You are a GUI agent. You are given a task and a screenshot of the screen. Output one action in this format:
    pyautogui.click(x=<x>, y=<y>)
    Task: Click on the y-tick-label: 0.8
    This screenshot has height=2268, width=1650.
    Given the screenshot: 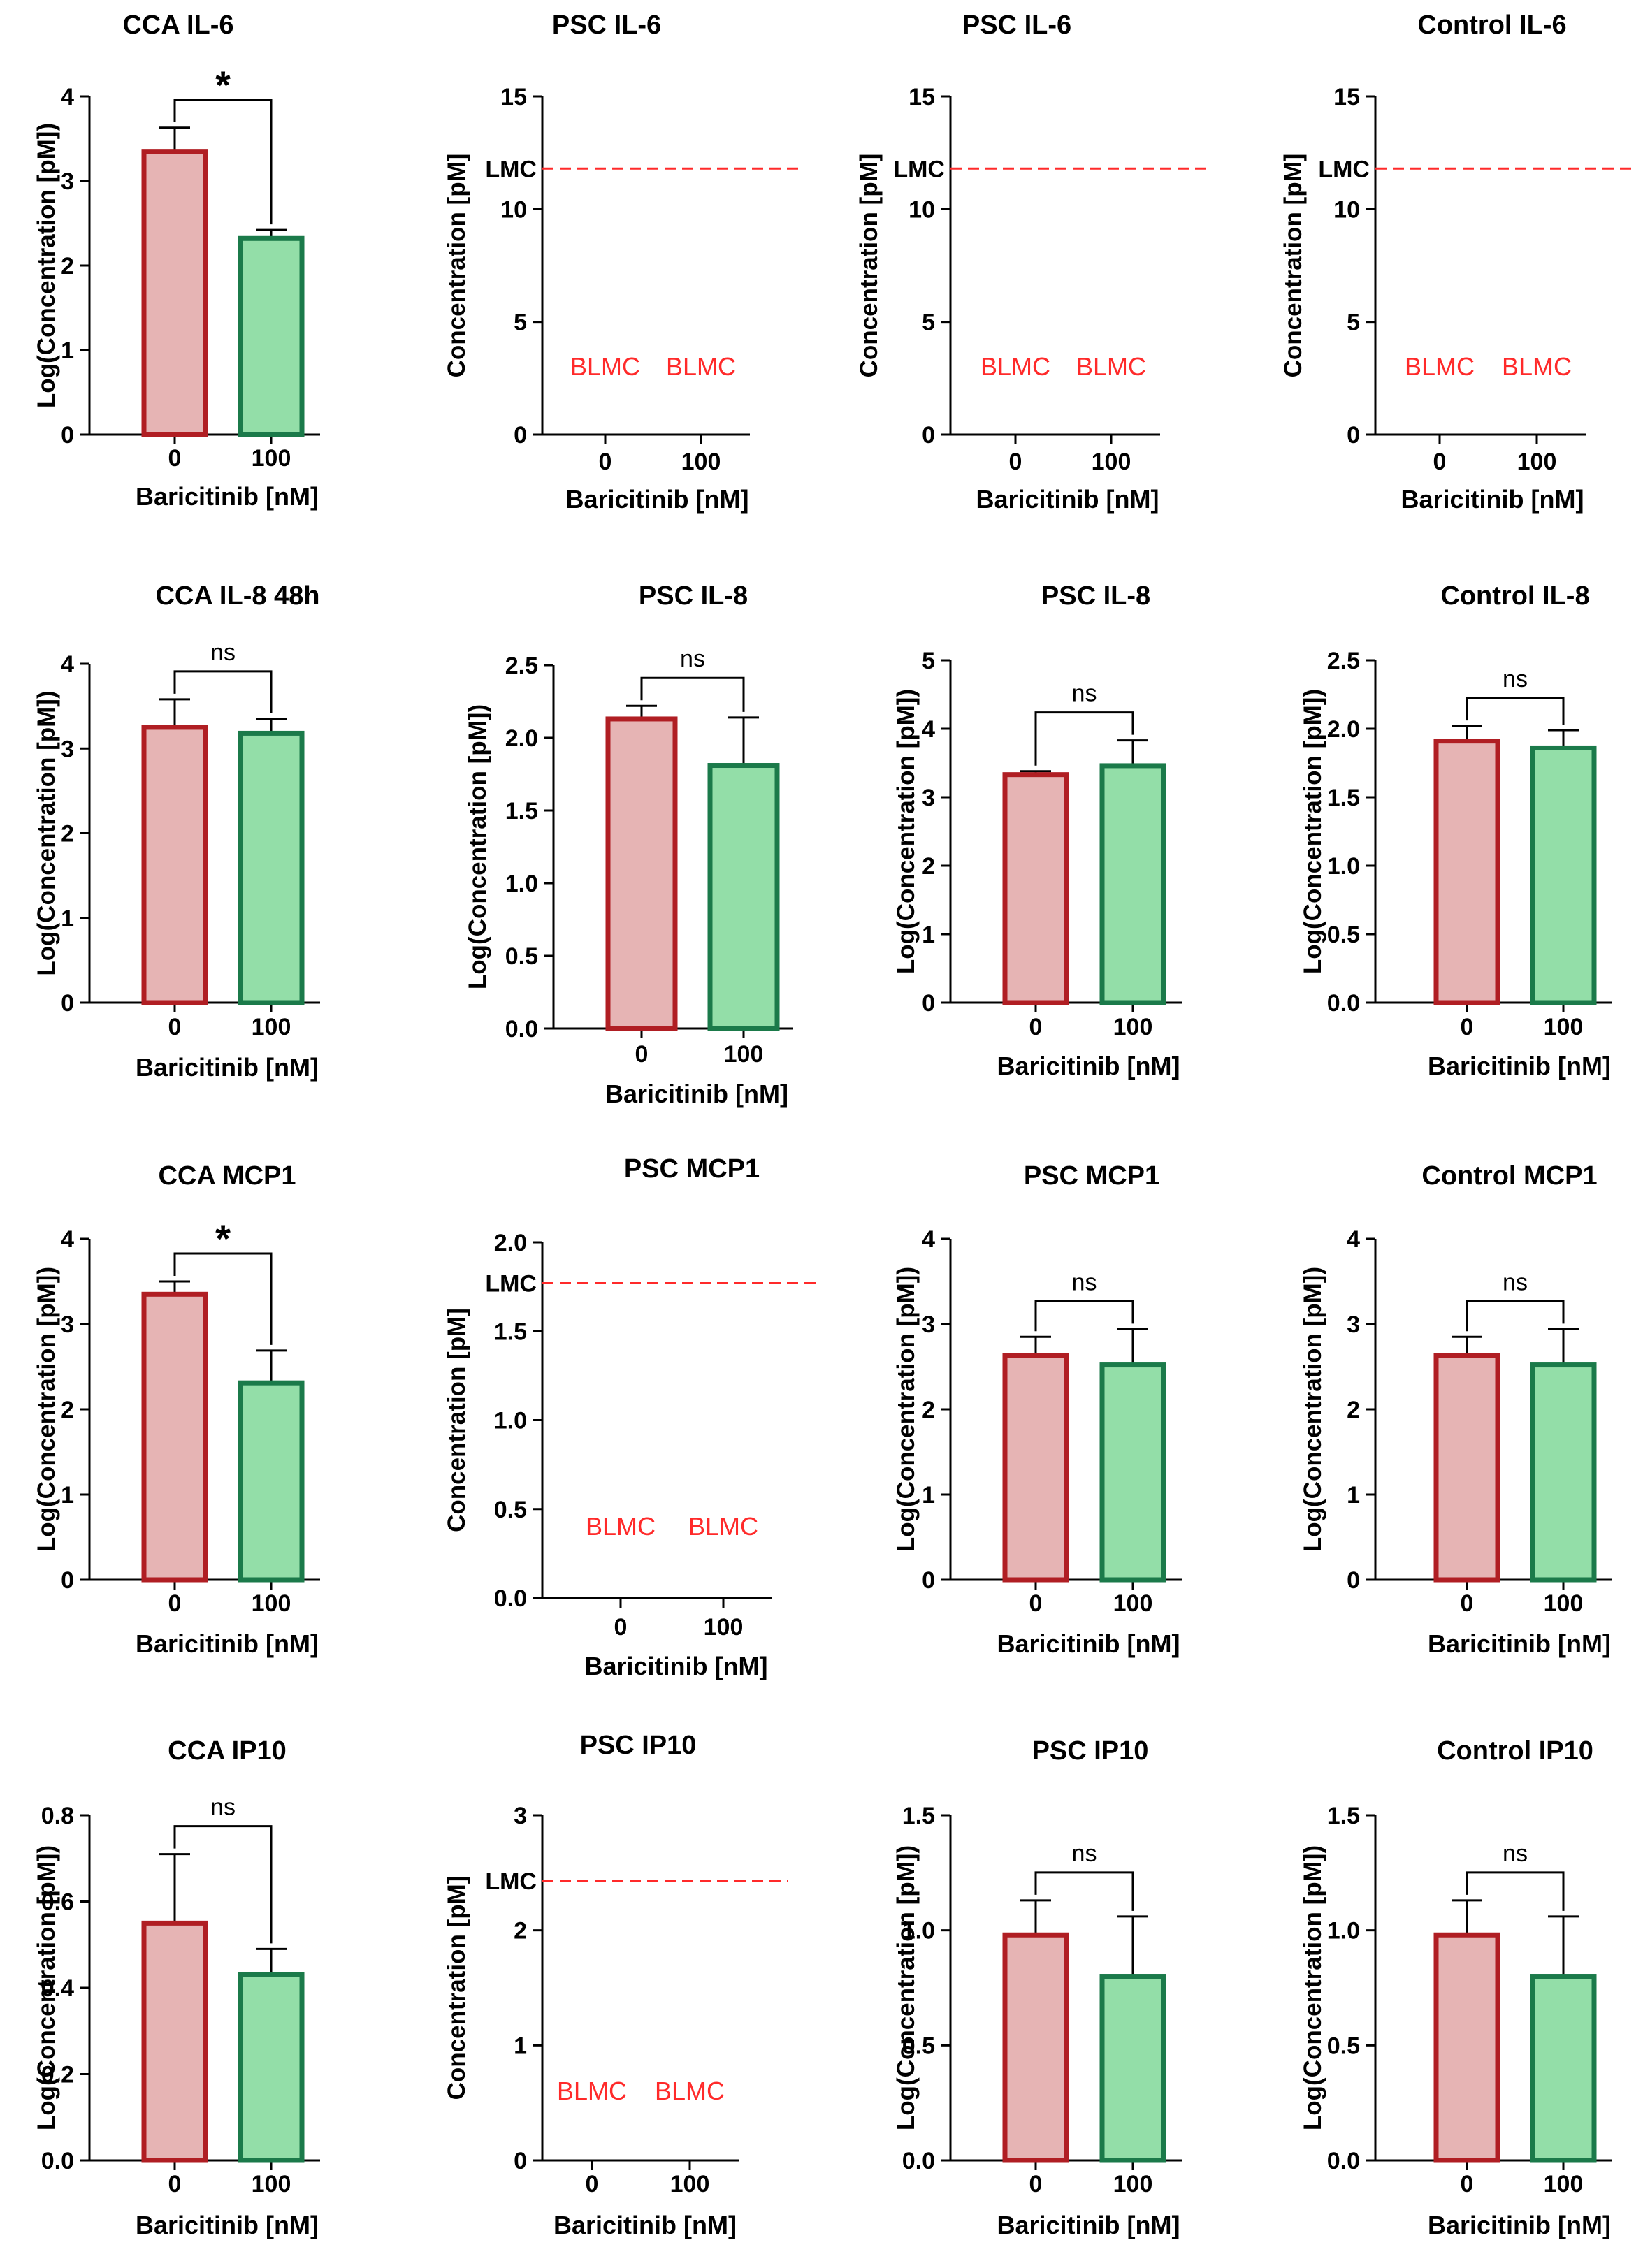 What is the action you would take?
    pyautogui.click(x=58, y=1816)
    